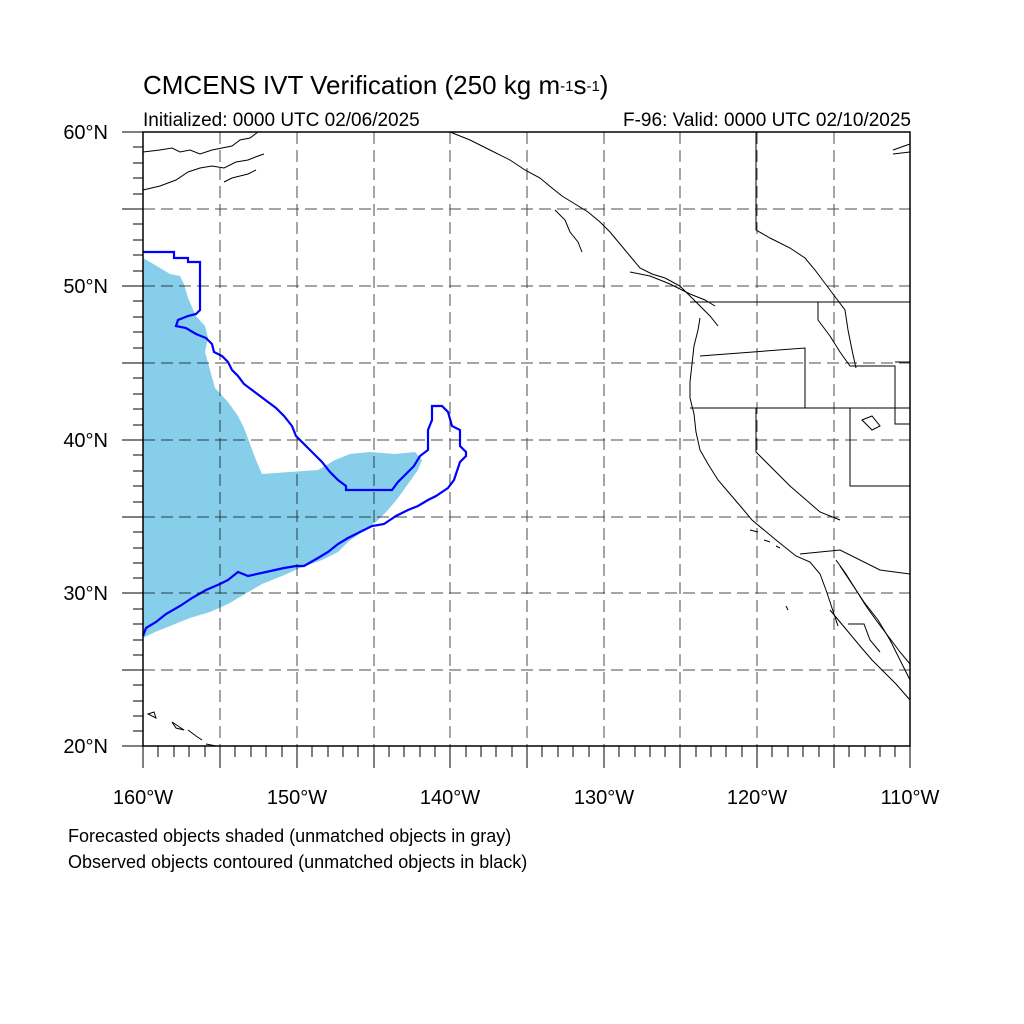 The height and width of the screenshot is (1024, 1024). I want to click on lat-label-50n: 50°N, so click(85, 287).